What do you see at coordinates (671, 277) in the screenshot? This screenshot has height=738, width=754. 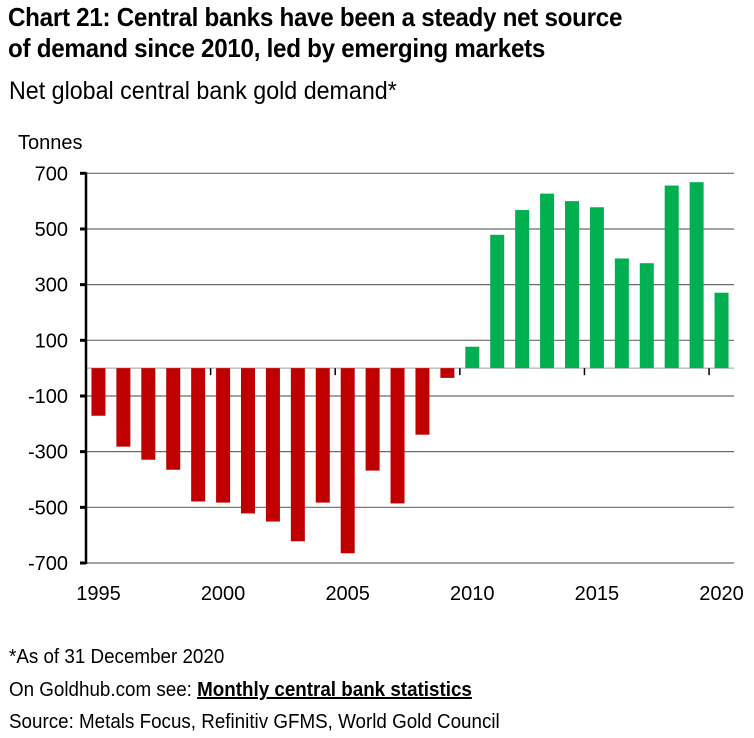 I see `bar-2018` at bounding box center [671, 277].